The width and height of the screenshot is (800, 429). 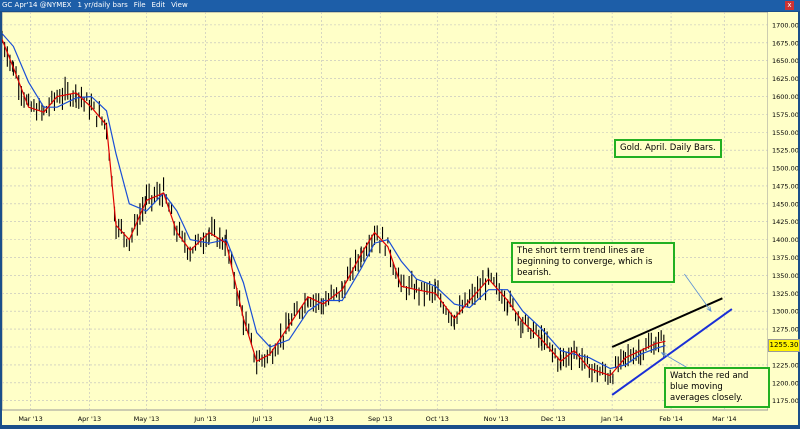 What do you see at coordinates (785, 186) in the screenshot?
I see `y-tick-label: 1475.00` at bounding box center [785, 186].